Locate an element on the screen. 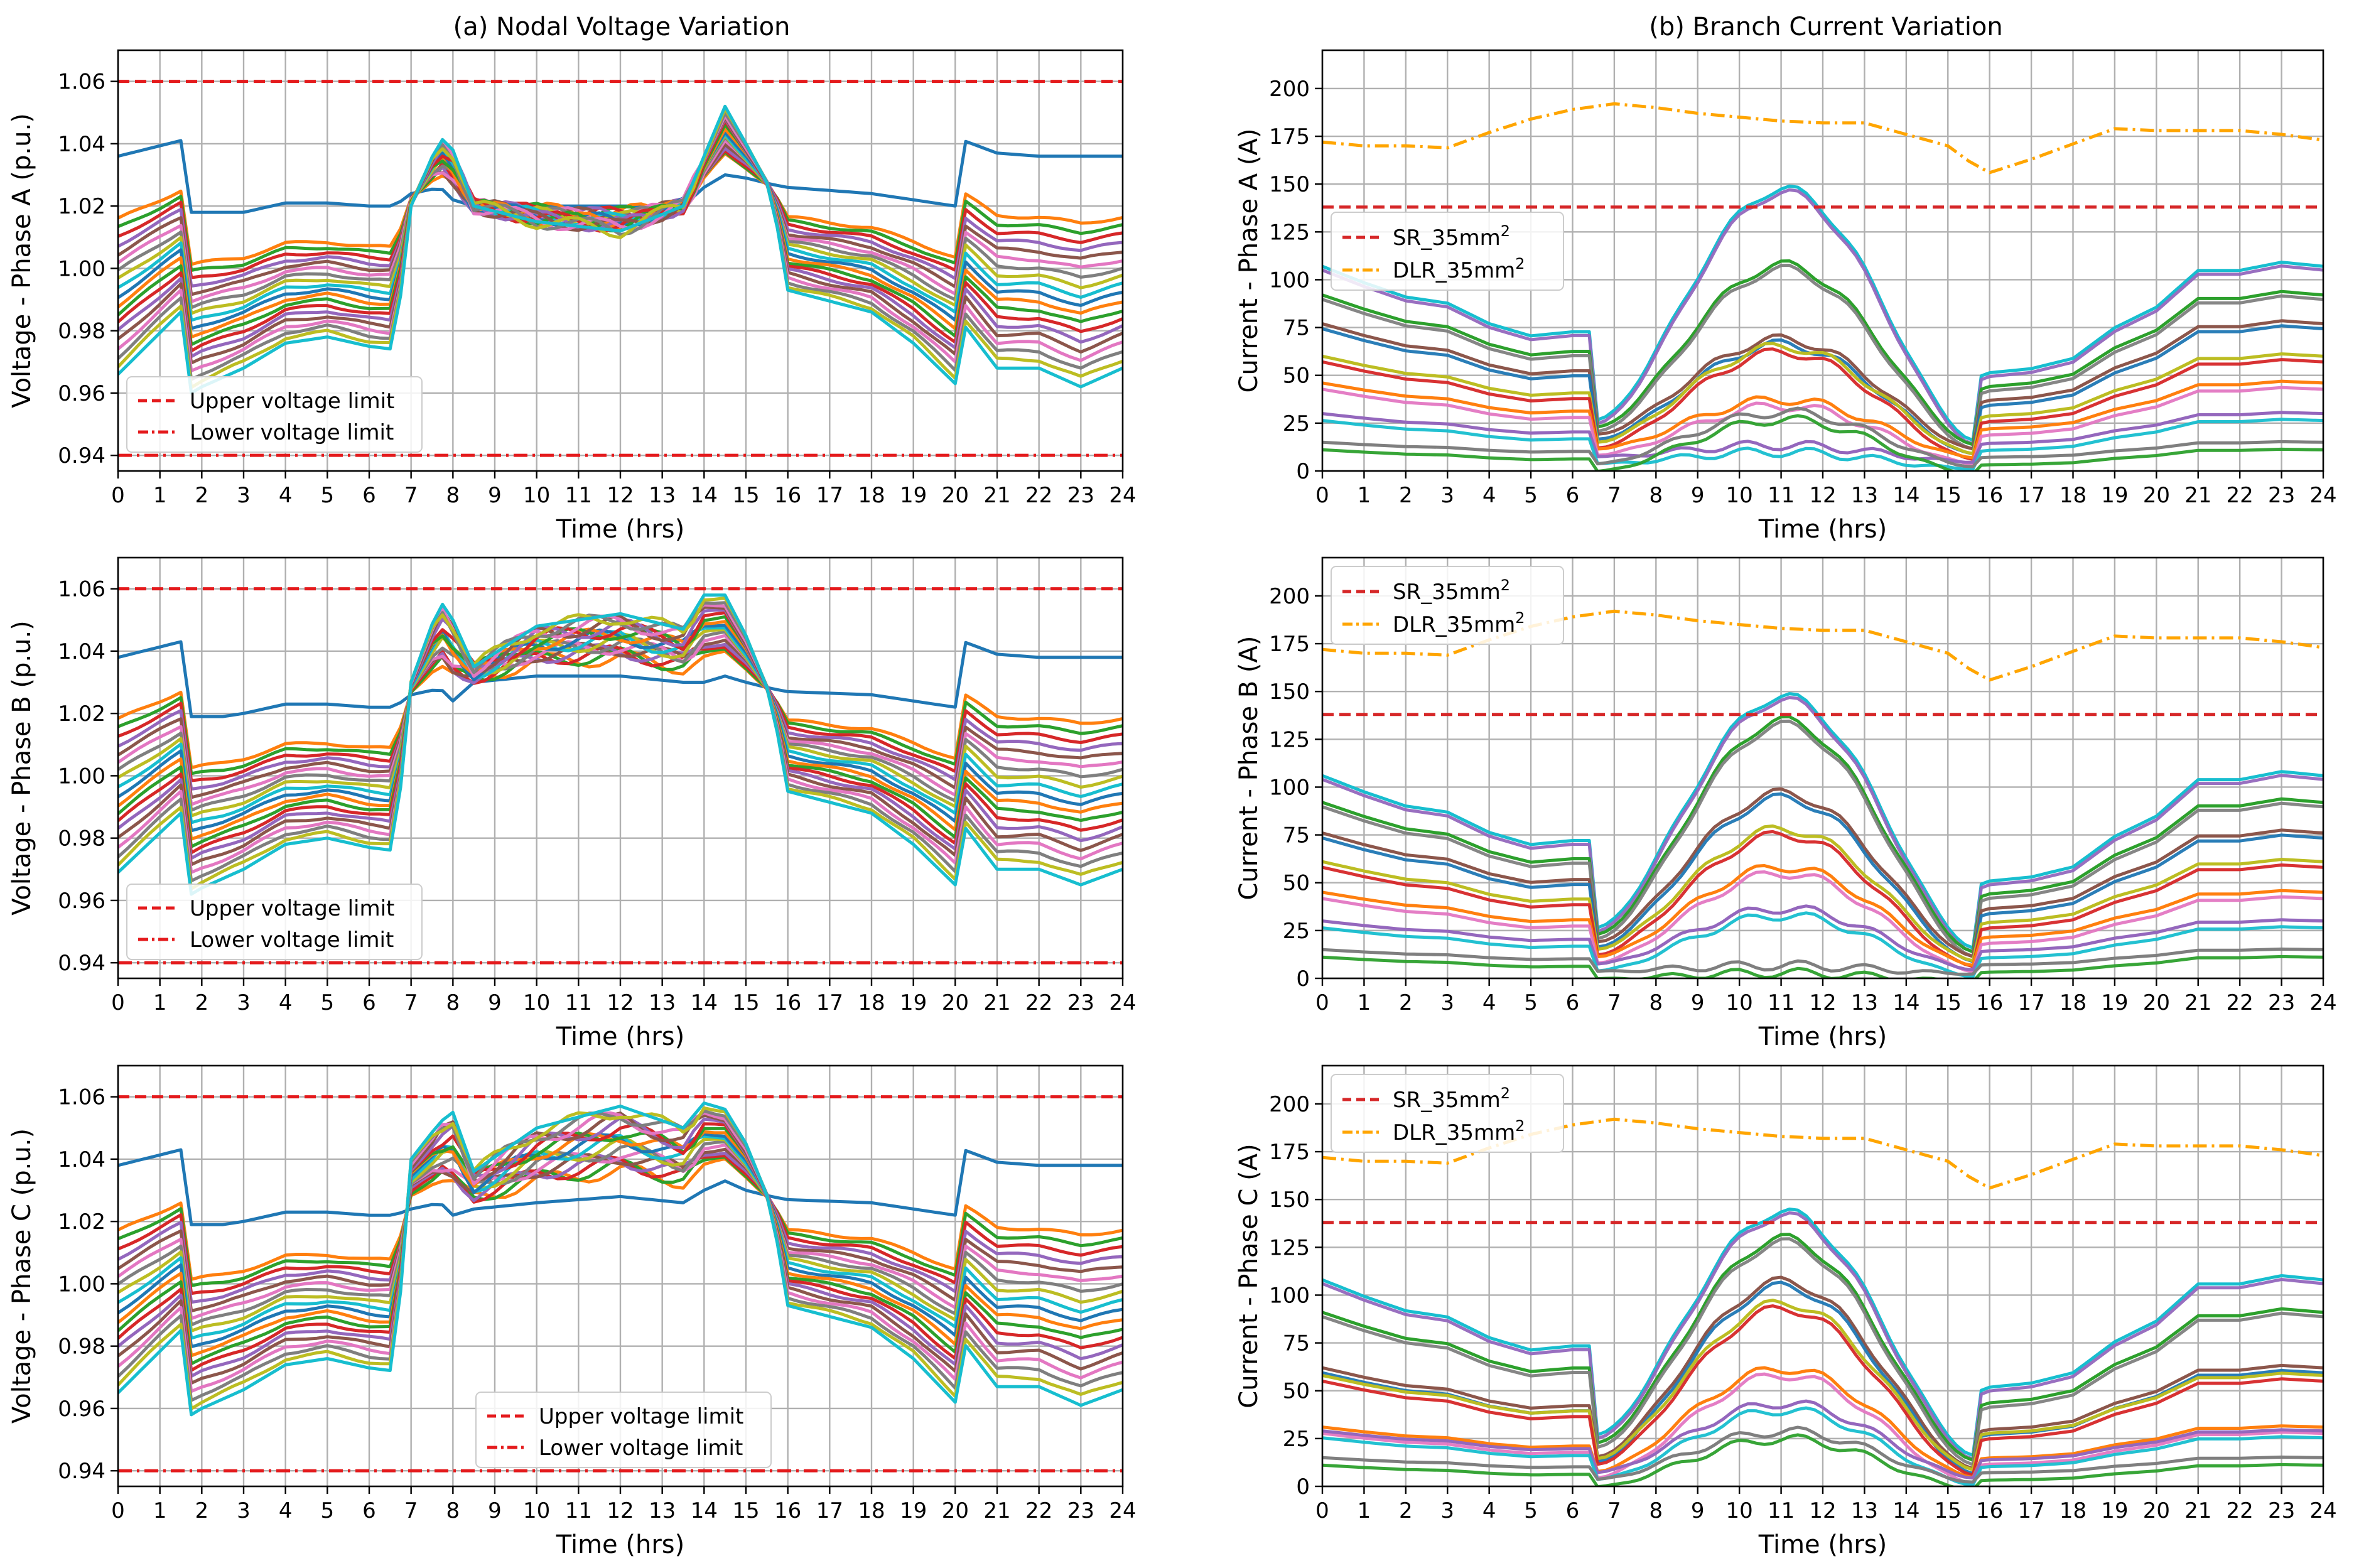 The height and width of the screenshot is (1568, 2354). plot-frame is located at coordinates (1823, 768).